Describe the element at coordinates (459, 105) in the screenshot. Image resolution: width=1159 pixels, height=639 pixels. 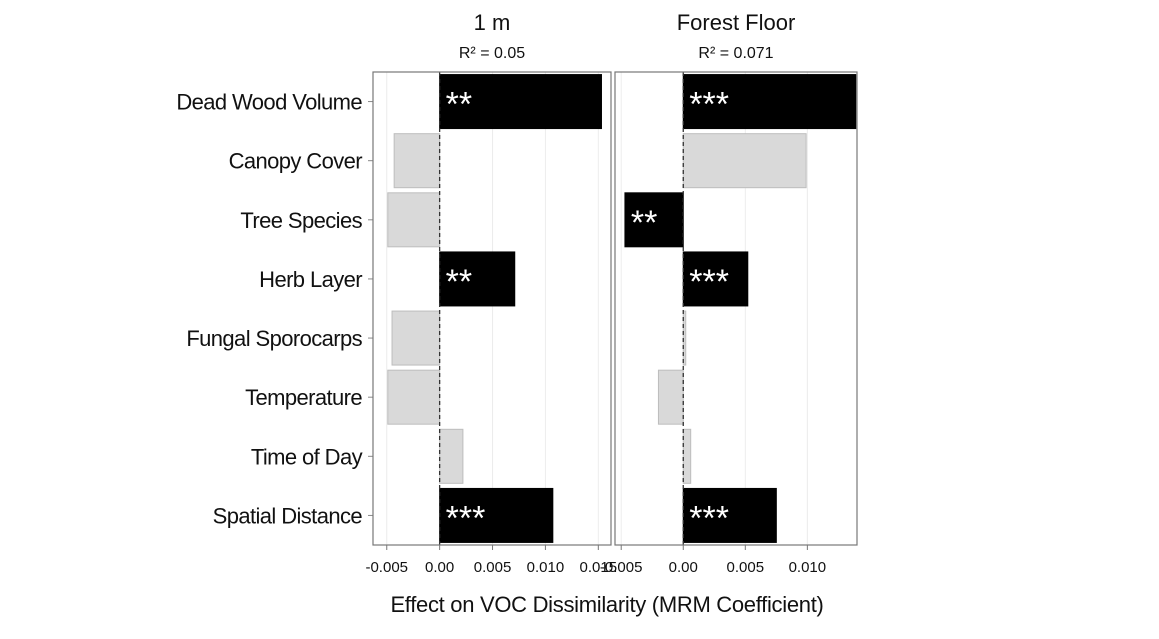
I see `panel-1-m-significance-dead-wood-volume: **` at that location.